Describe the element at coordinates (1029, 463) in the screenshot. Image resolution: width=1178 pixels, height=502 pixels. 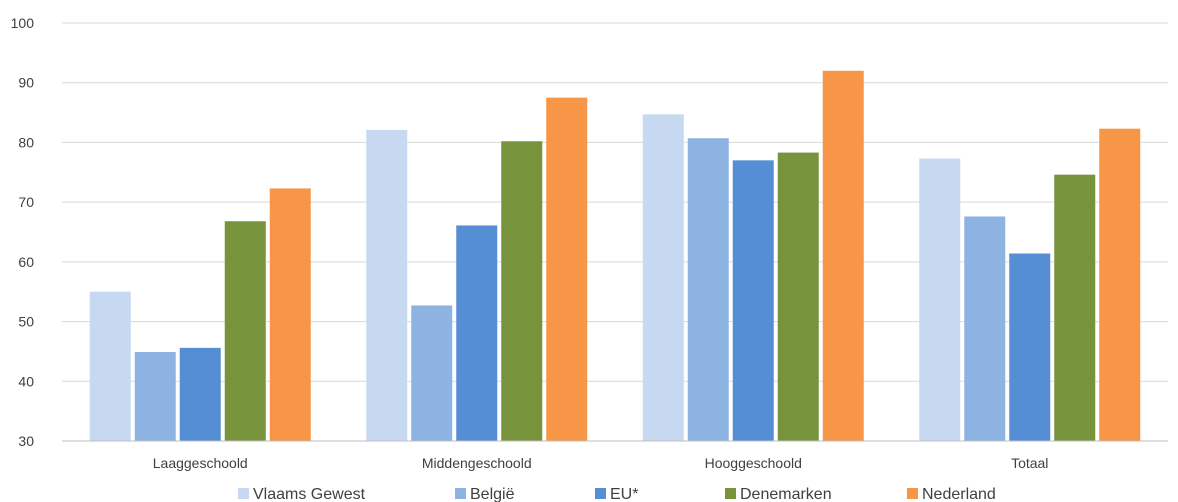
I see `x-tick-label: Totaal` at that location.